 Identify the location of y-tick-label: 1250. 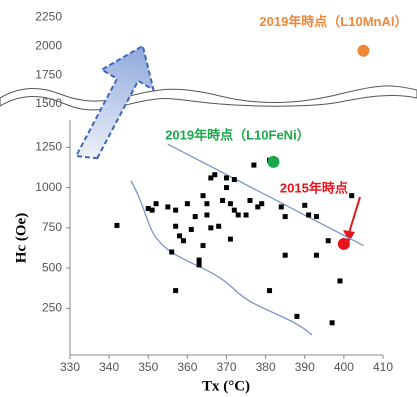
(48, 147).